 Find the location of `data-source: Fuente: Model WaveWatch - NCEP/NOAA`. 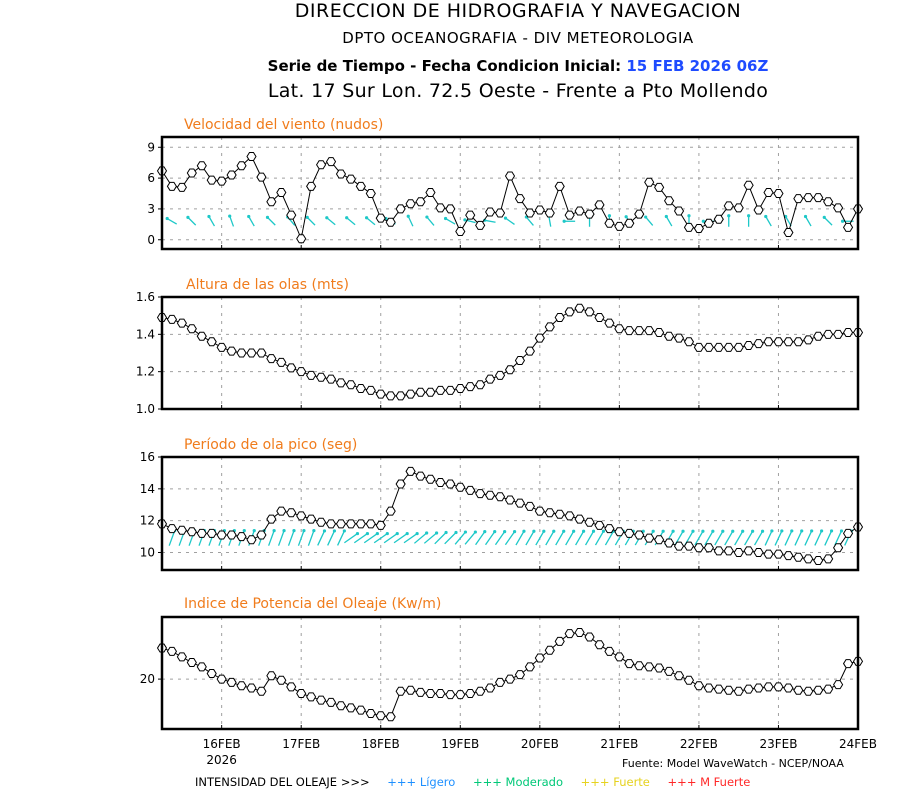

data-source: Fuente: Model WaveWatch - NCEP/NOAA is located at coordinates (733, 763).